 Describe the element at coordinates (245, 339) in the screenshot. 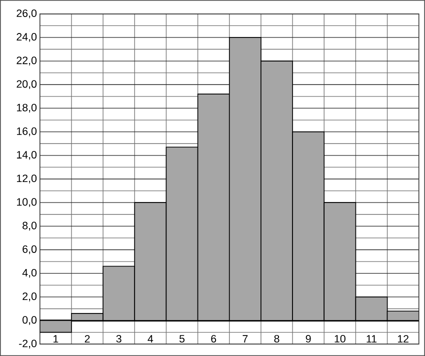

I see `x-tick-label: 7` at that location.